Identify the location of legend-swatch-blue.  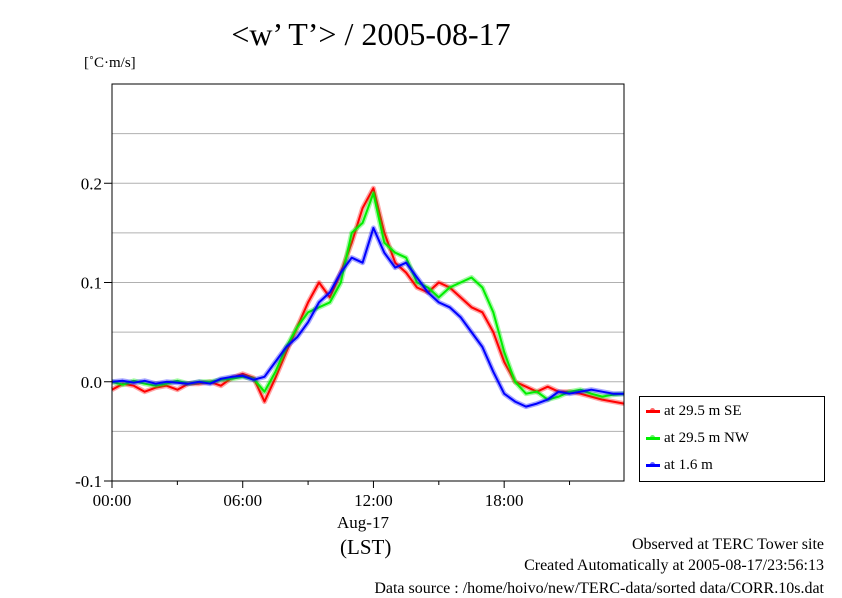
(653, 464).